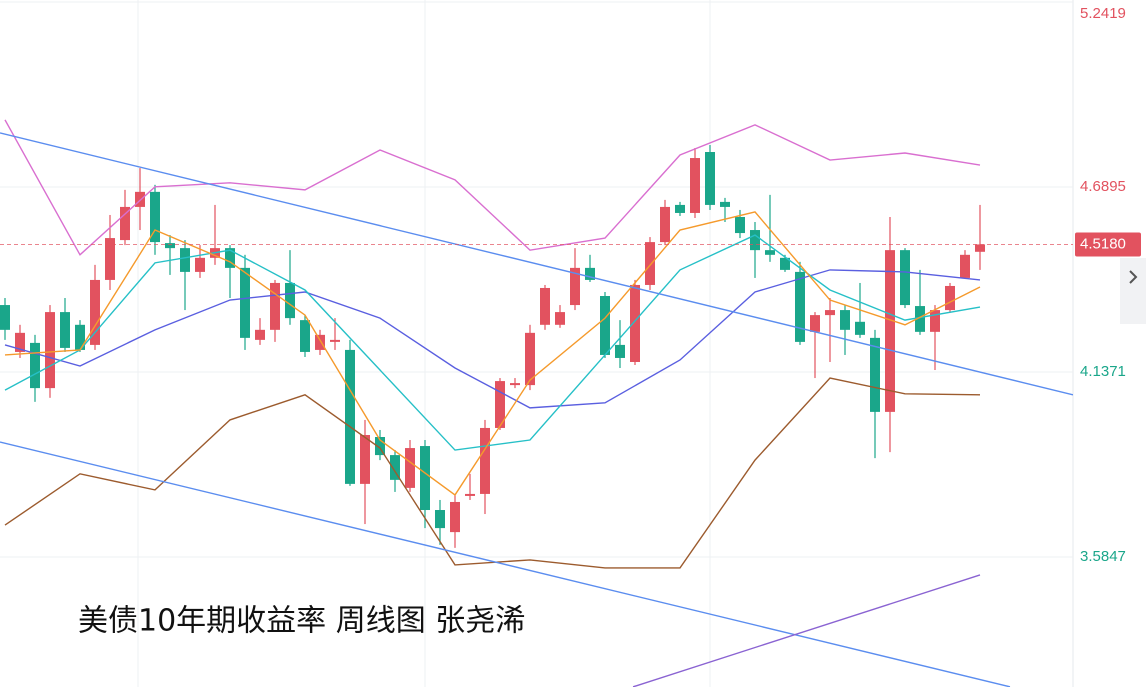 The width and height of the screenshot is (1146, 687). I want to click on chart-title: 美债10年期收益率 周线图 张尧浠, so click(301, 621).